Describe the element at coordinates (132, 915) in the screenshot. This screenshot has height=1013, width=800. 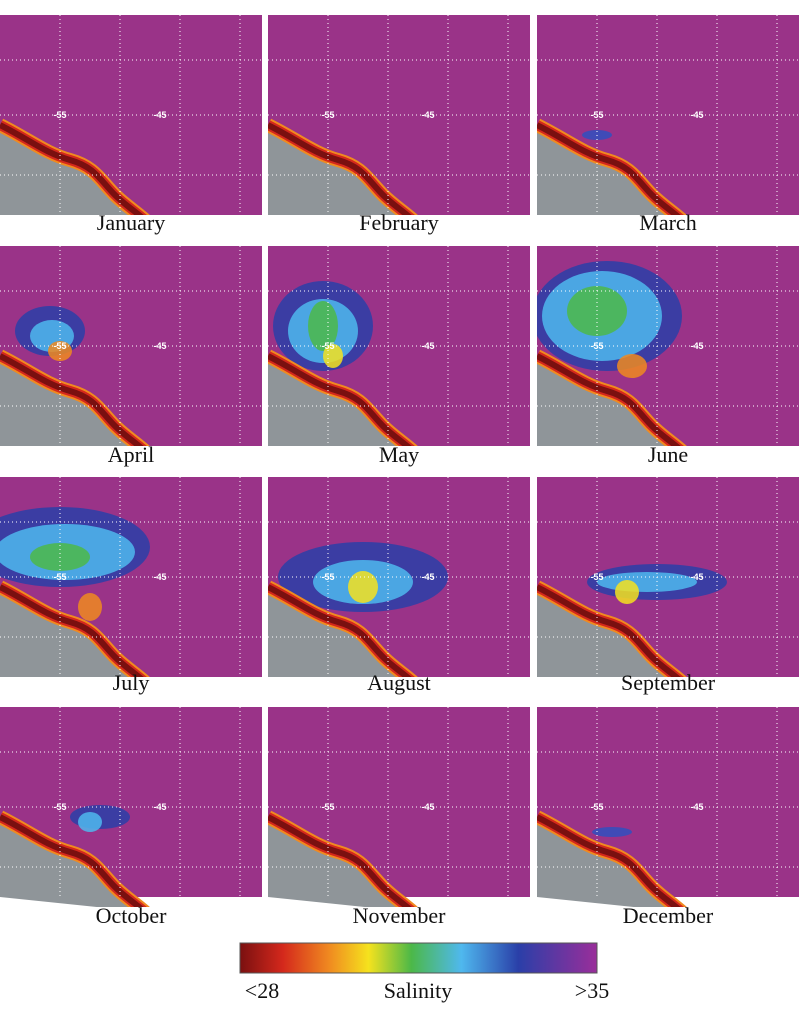
I see `month-label: October` at that location.